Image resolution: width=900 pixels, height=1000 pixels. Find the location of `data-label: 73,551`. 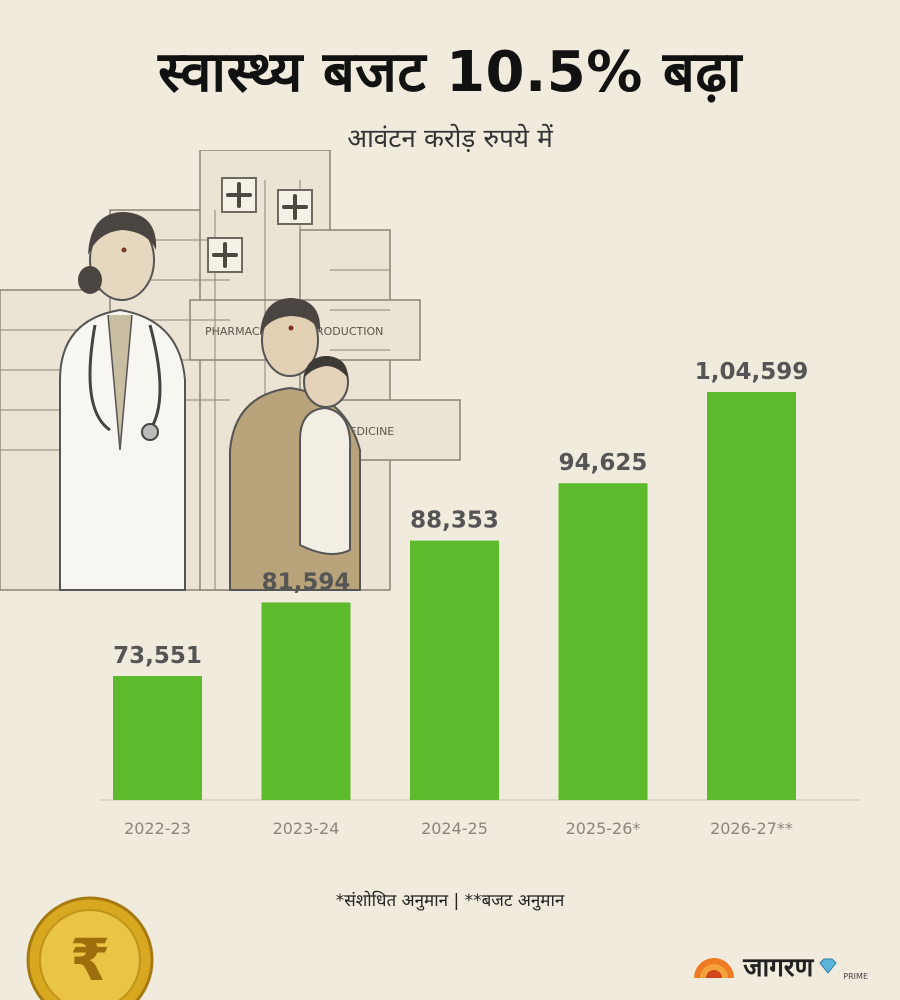

data-label: 73,551 is located at coordinates (157, 656).